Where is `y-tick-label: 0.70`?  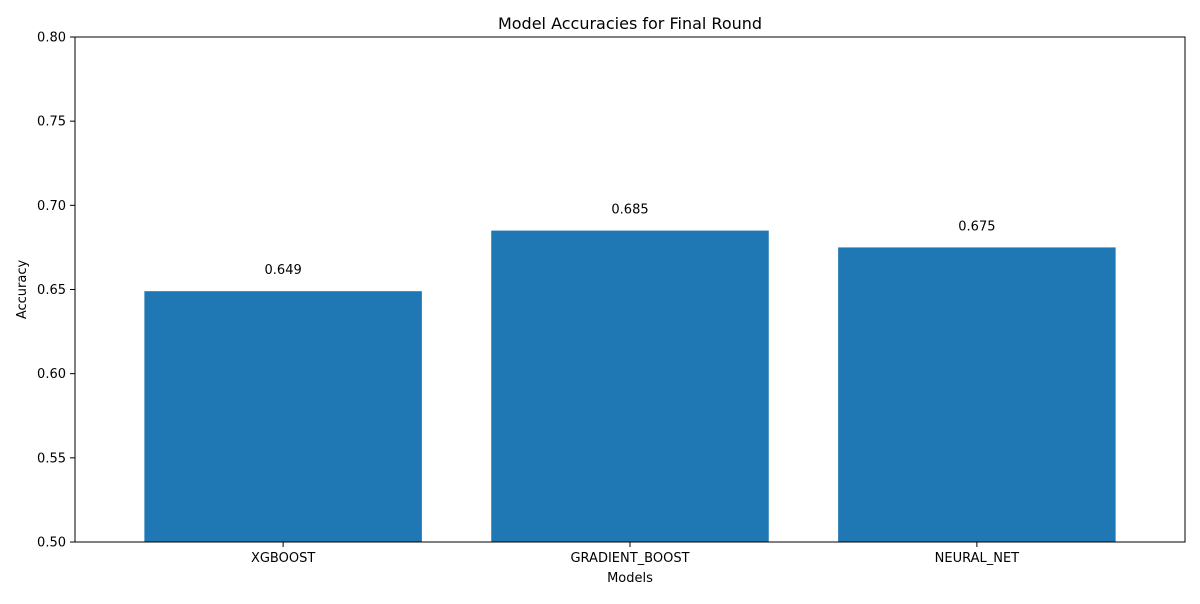
y-tick-label: 0.70 is located at coordinates (51, 206).